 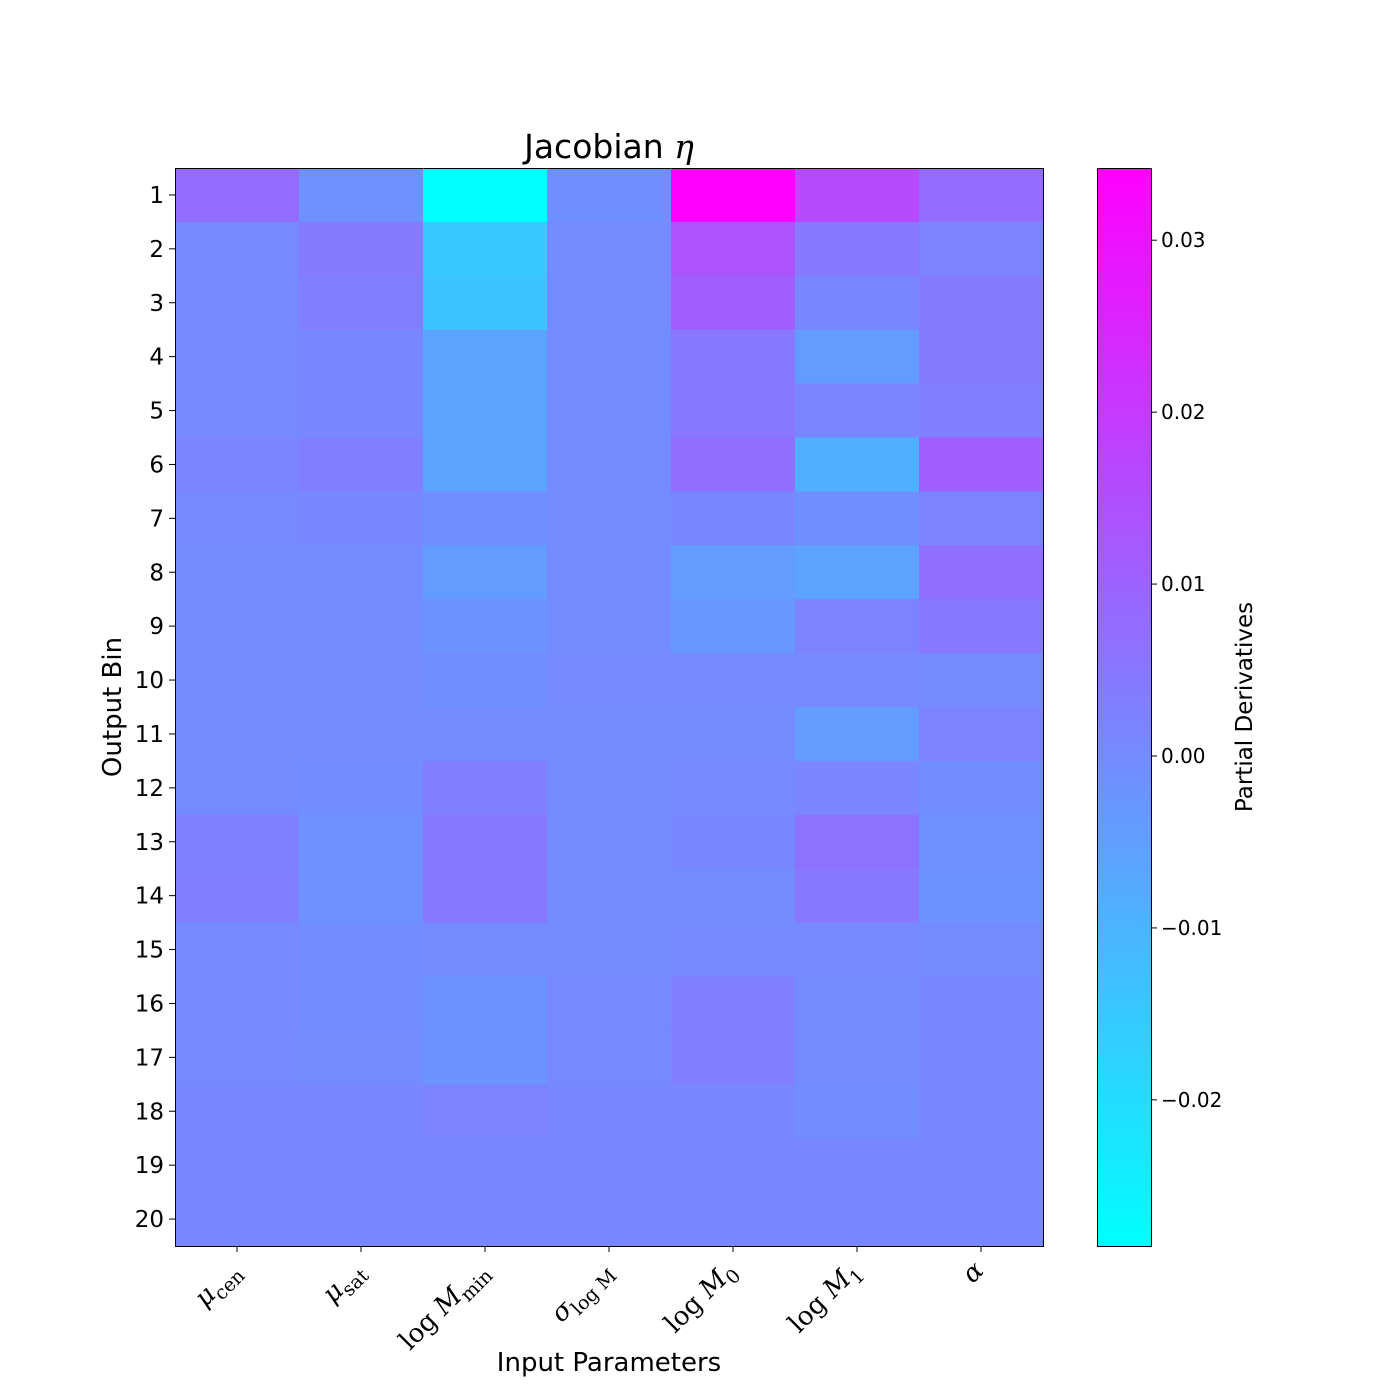 I want to click on y-tick-label: 9, so click(x=156, y=627).